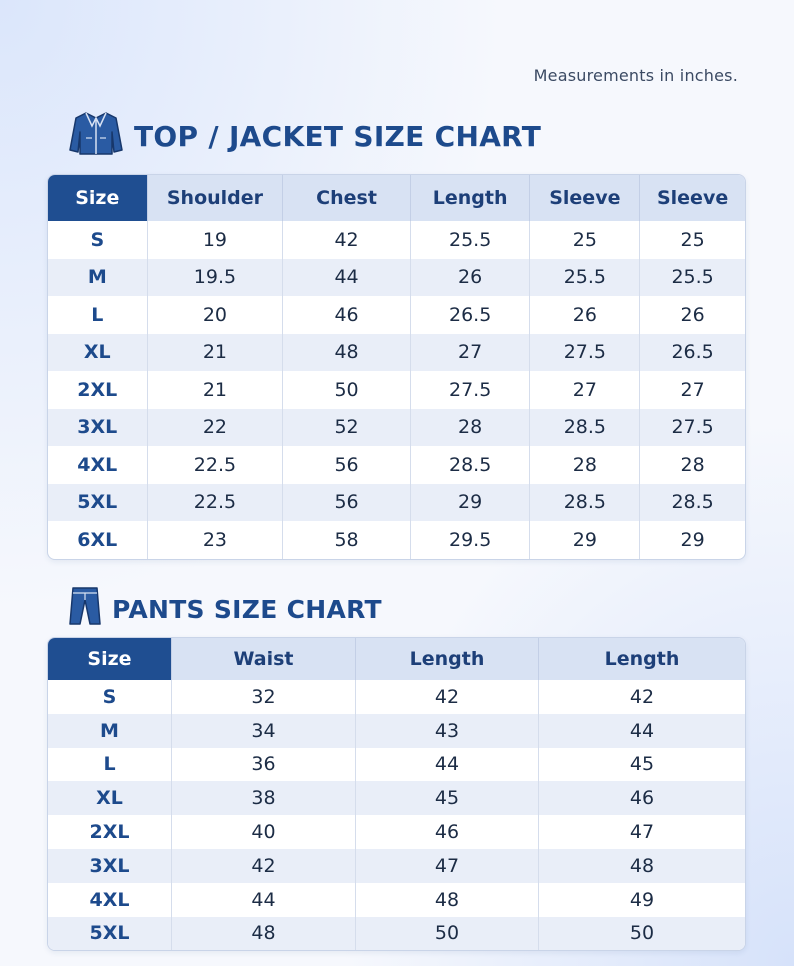 The image size is (794, 966). I want to click on table-row: 4XL 44 48 49, so click(396, 899).